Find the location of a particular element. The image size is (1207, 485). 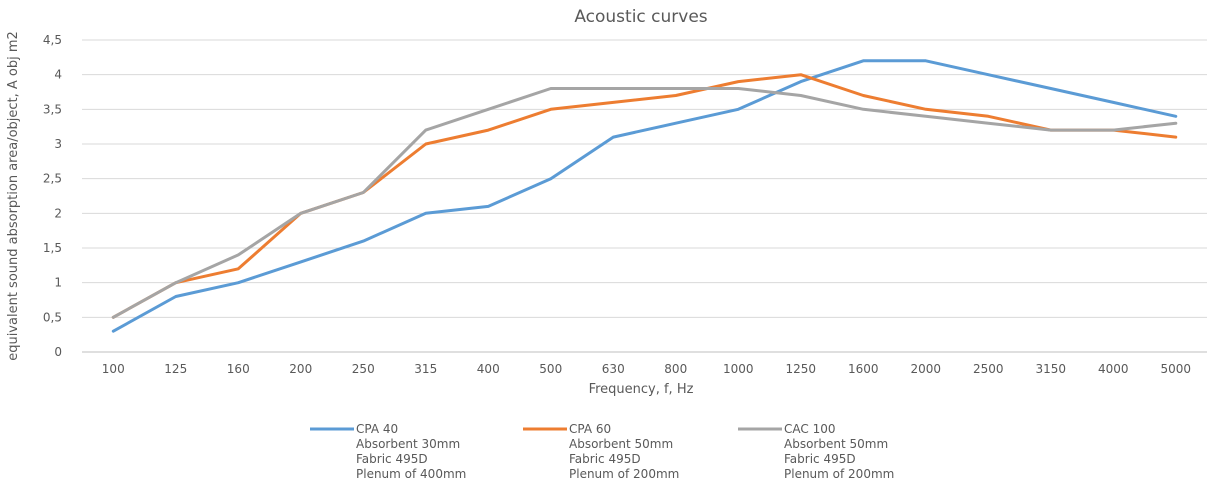

legend-label: CPA 40 is located at coordinates (377, 429).